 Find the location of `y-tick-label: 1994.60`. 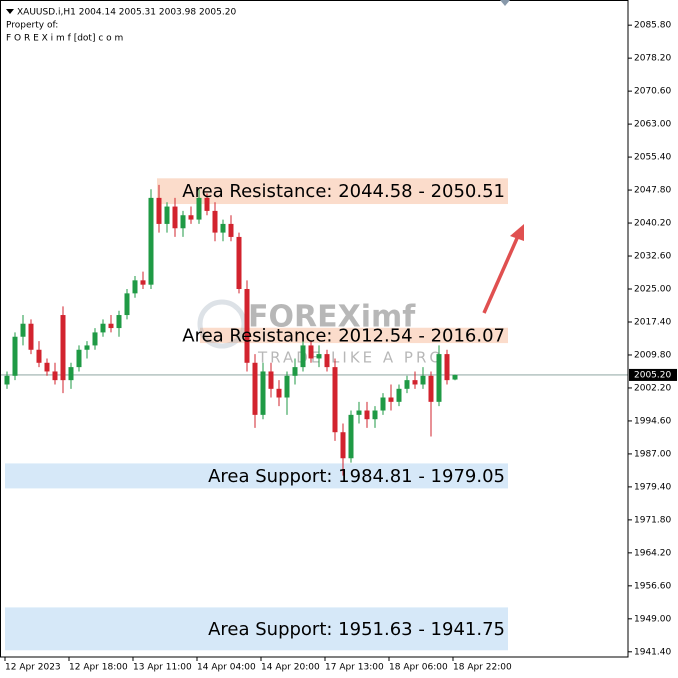

y-tick-label: 1994.60 is located at coordinates (652, 421).